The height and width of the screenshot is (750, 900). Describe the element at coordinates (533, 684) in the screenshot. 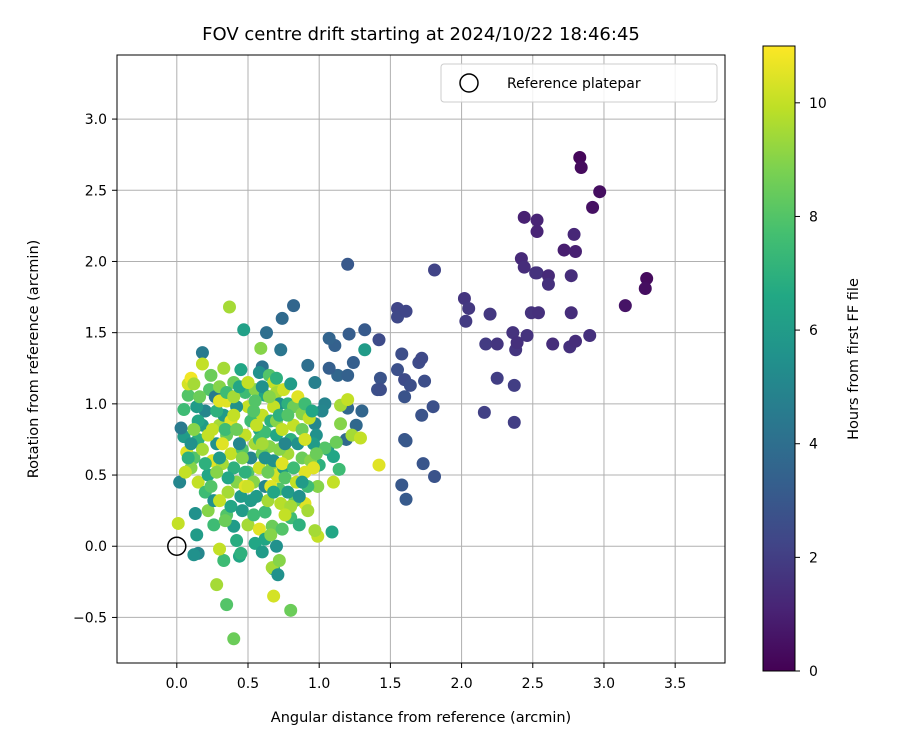

I see `x-tick-label: 2.5` at that location.